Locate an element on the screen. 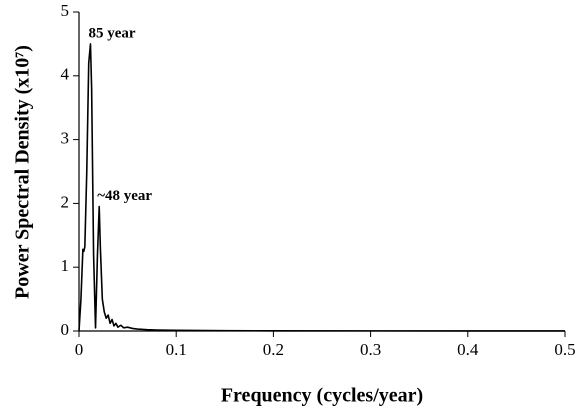  y-tick-label: 1 is located at coordinates (65, 265).